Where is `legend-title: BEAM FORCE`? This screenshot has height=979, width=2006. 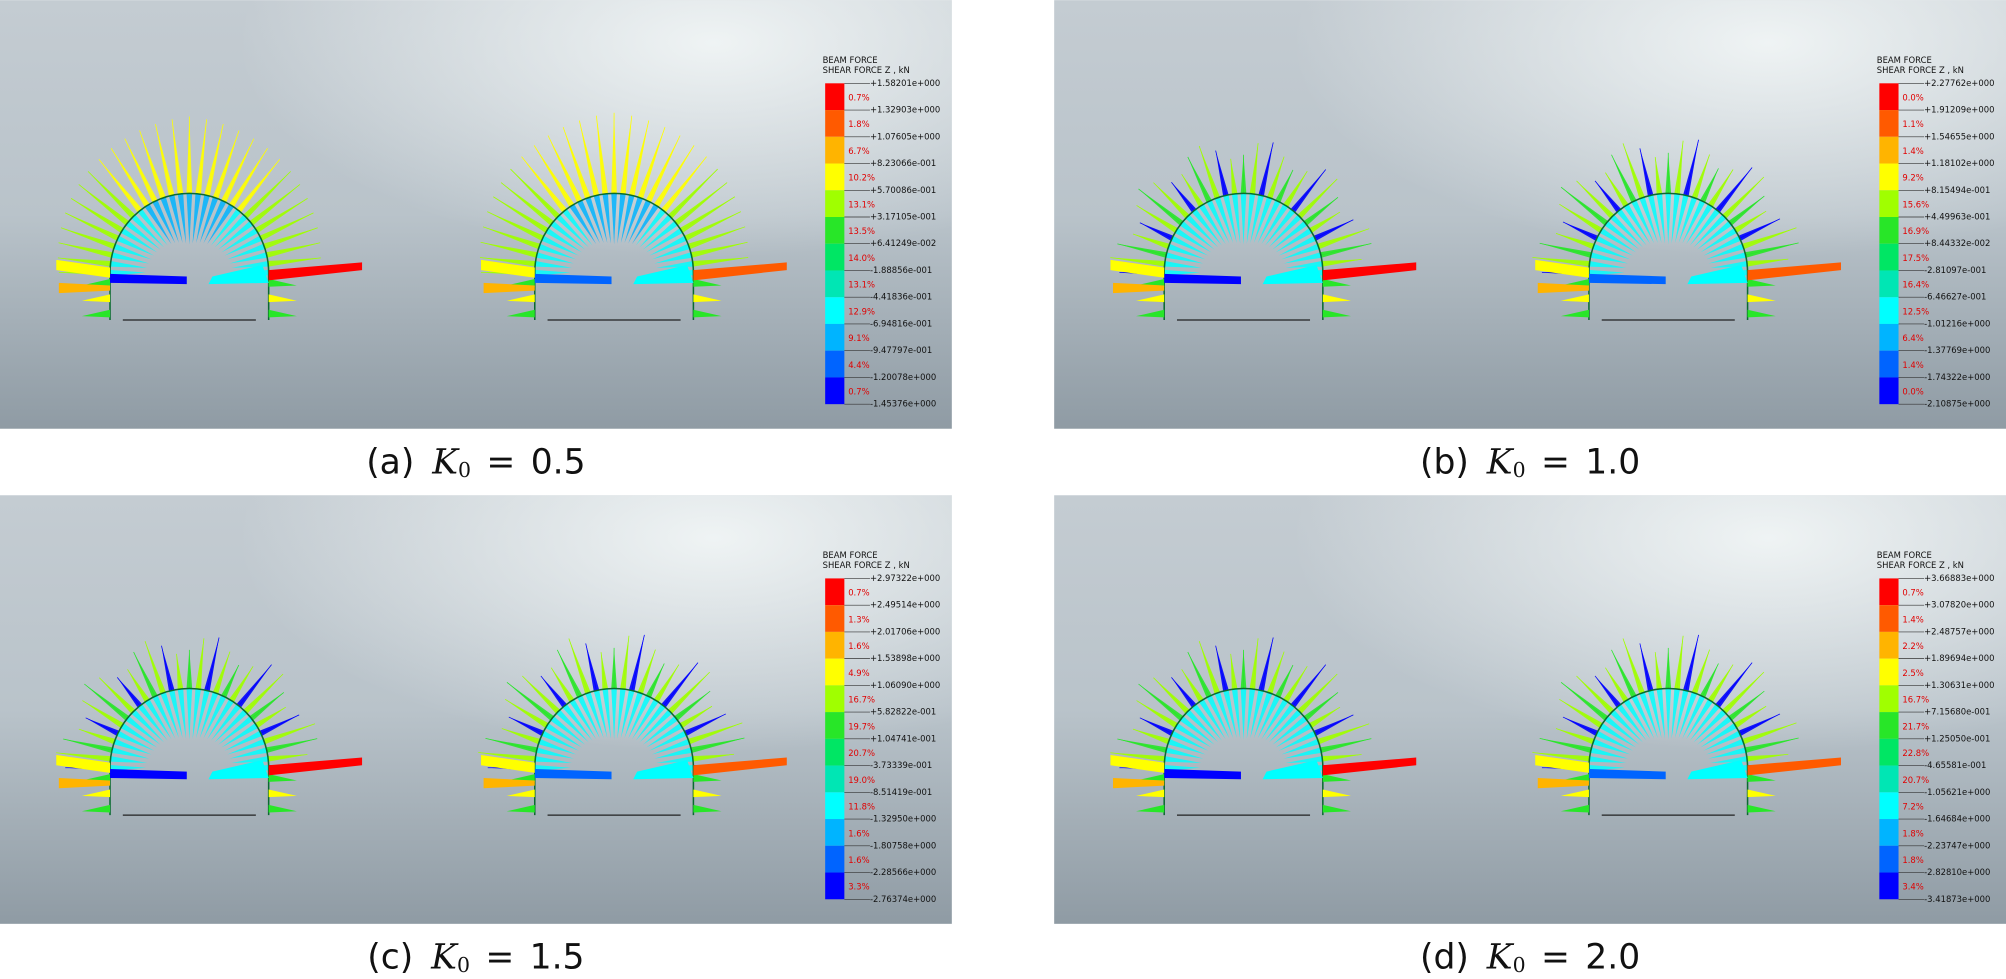 legend-title: BEAM FORCE is located at coordinates (1904, 60).